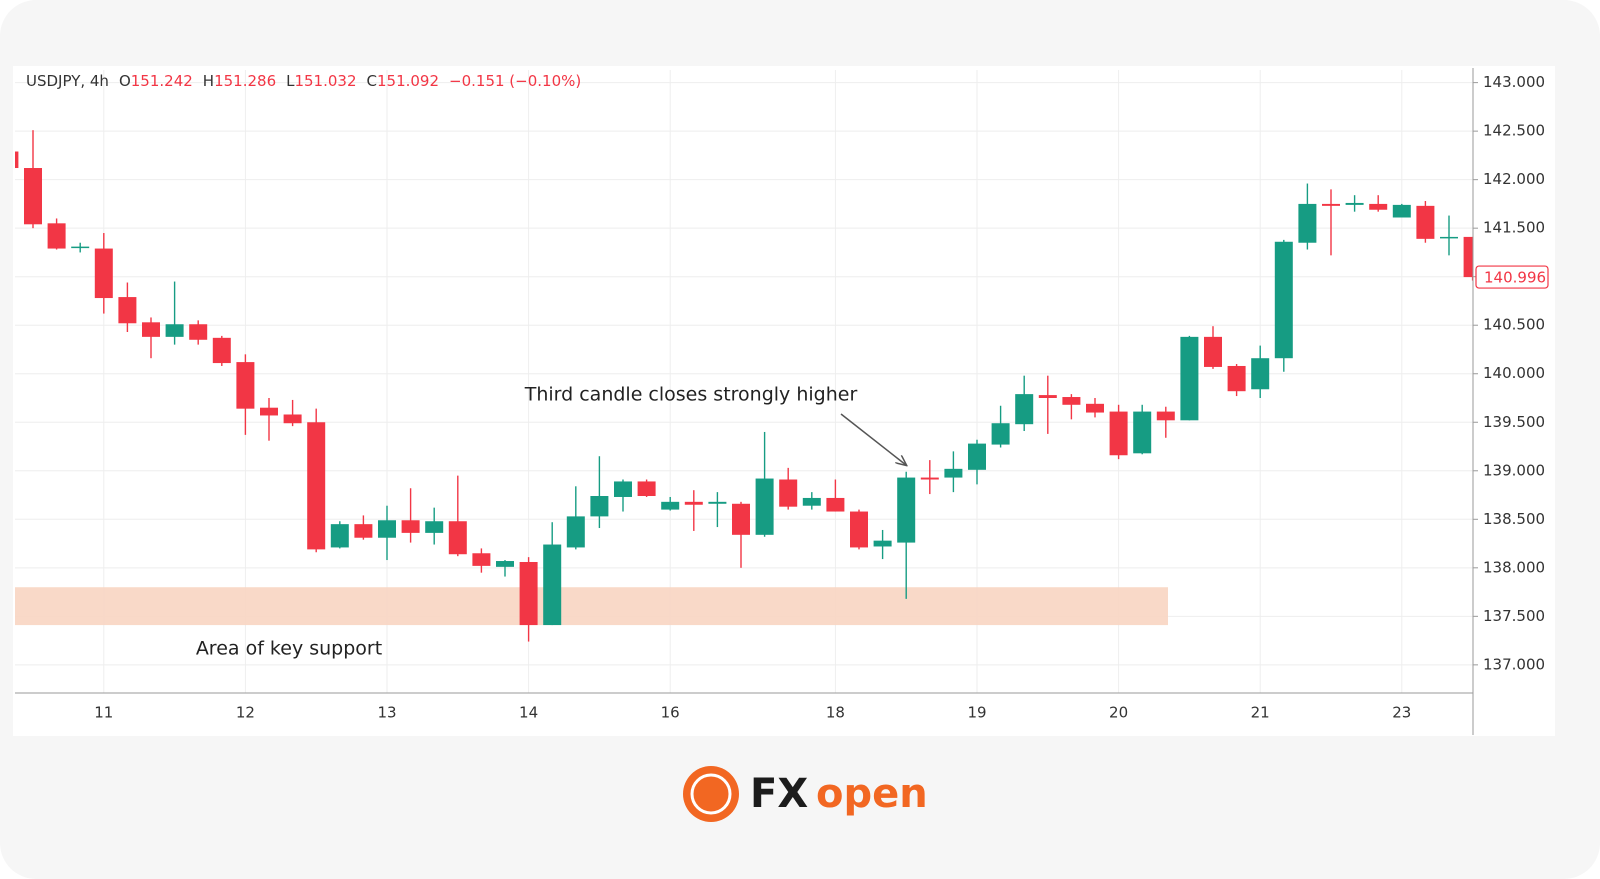  Describe the element at coordinates (670, 713) in the screenshot. I see `x-tick-label: 16` at that location.